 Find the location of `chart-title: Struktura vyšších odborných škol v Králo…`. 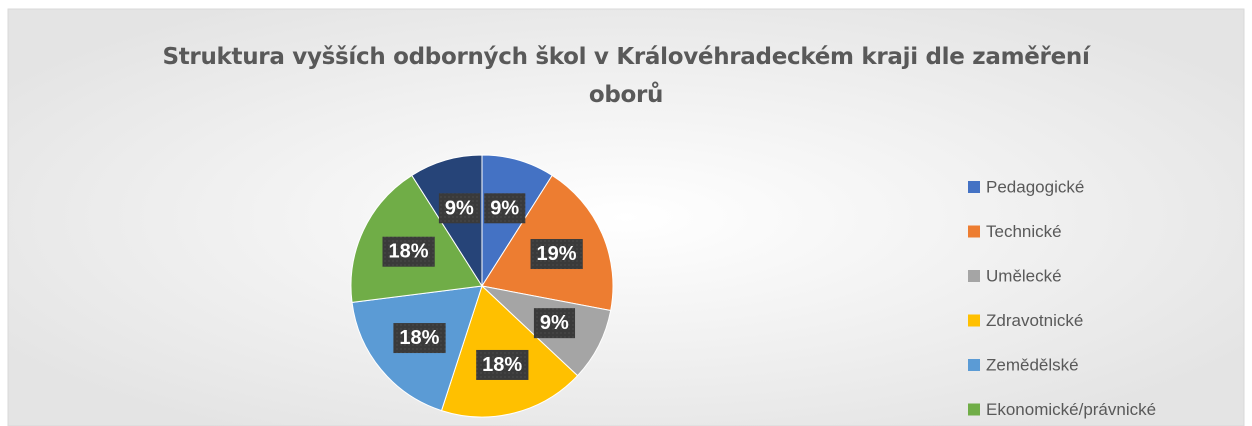

chart-title: Struktura vyšších odborných škol v Králo… is located at coordinates (626, 76).